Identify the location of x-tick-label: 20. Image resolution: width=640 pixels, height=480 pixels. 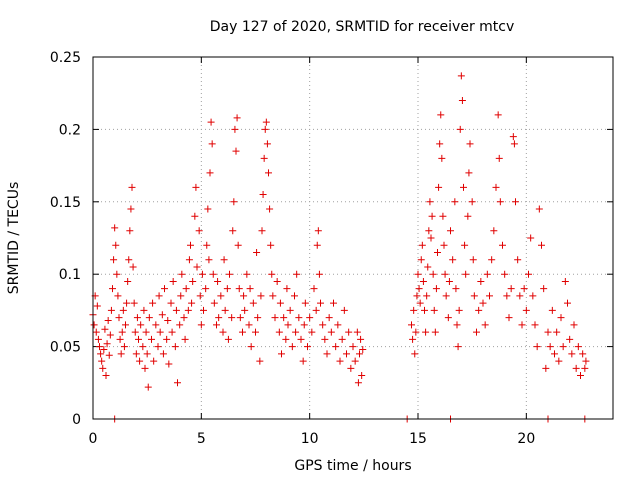
(526, 439).